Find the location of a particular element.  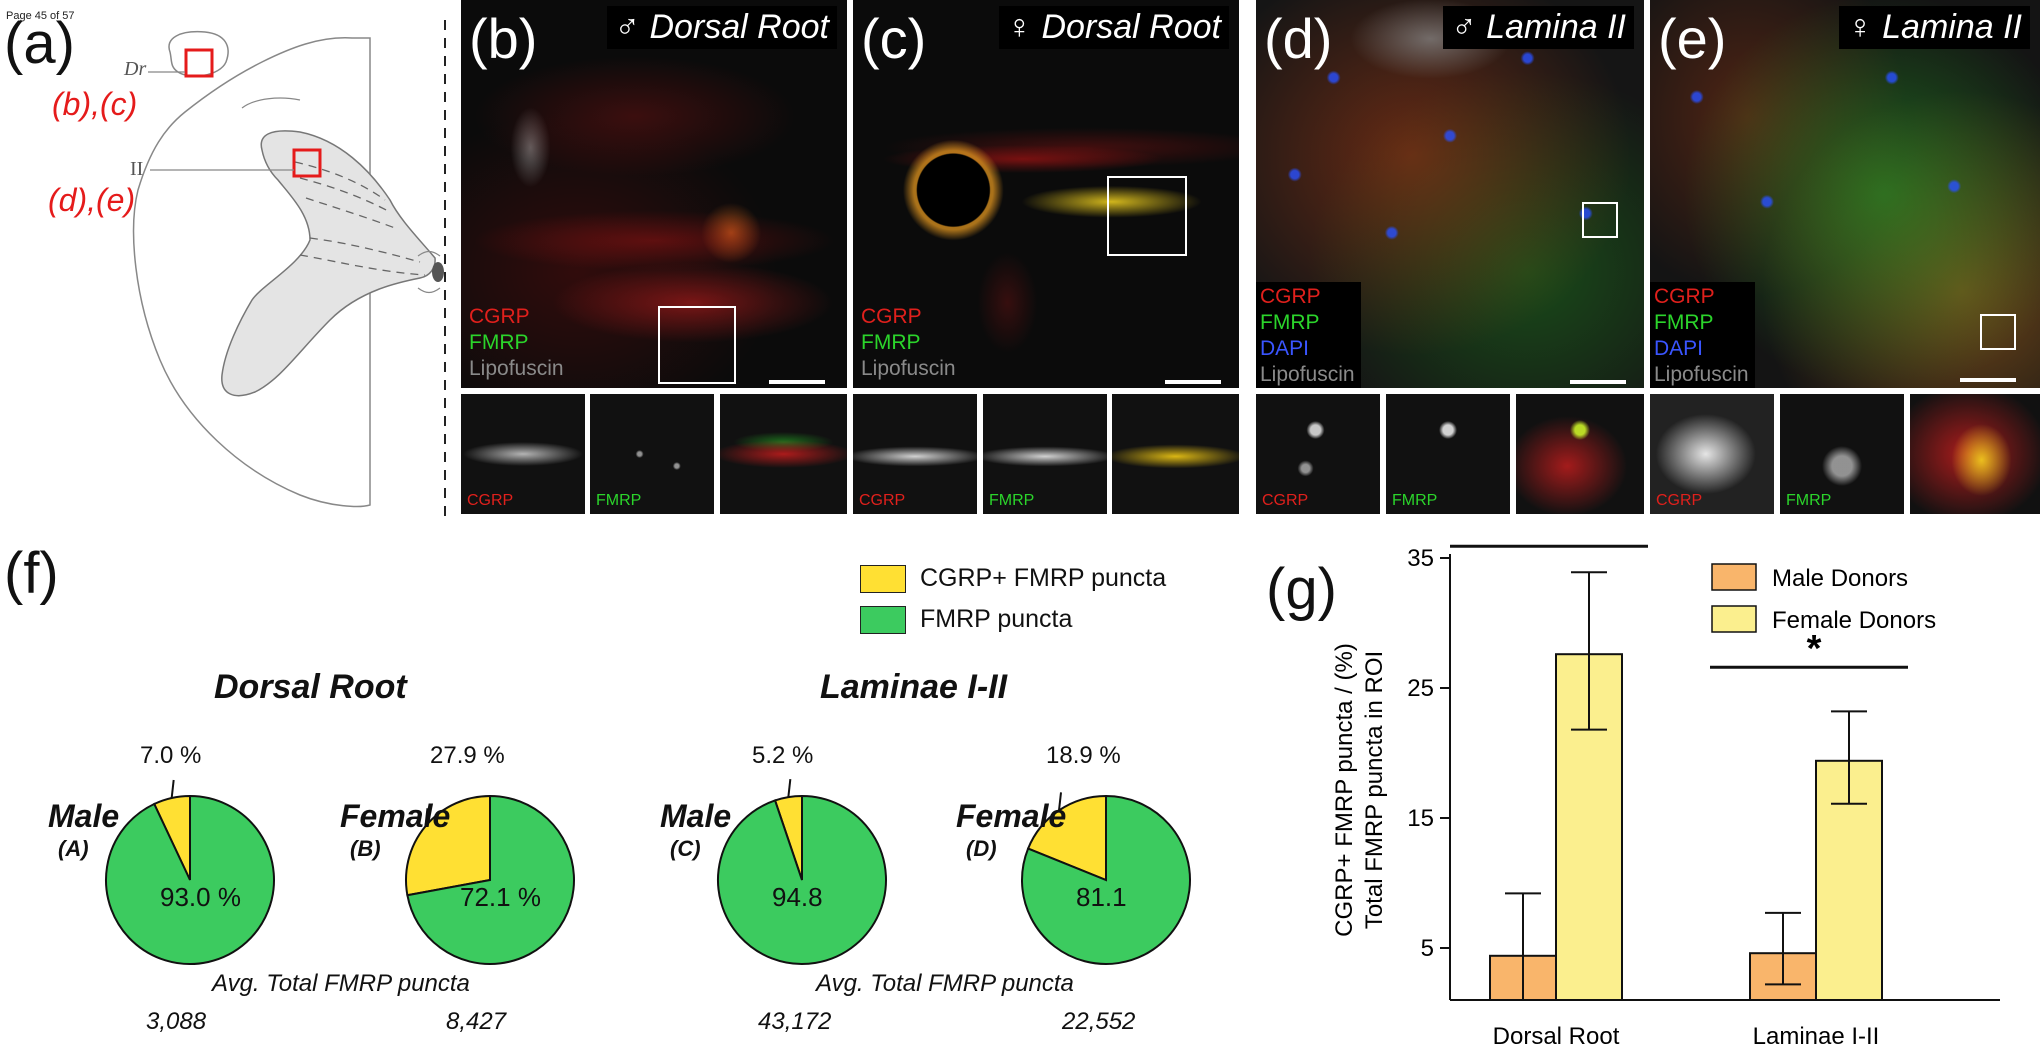

panel-title: ♂ Dorsal Root is located at coordinates (721, 27).